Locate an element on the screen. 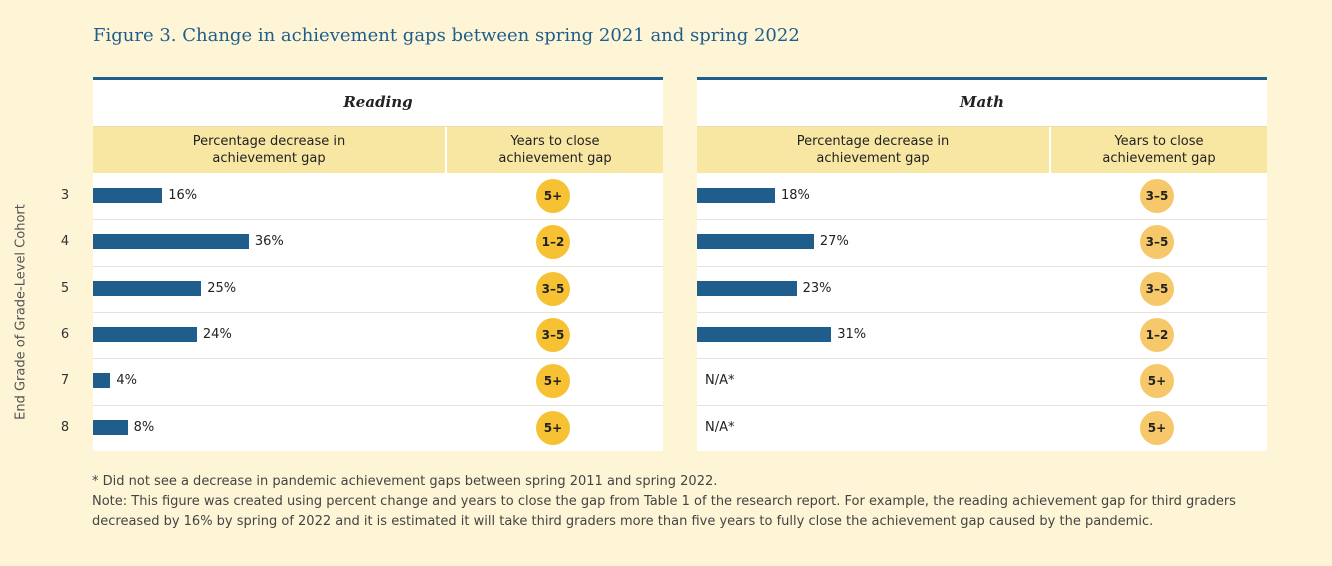 The height and width of the screenshot is (566, 1332). math-value-label-grade-5: 23% is located at coordinates (817, 288).